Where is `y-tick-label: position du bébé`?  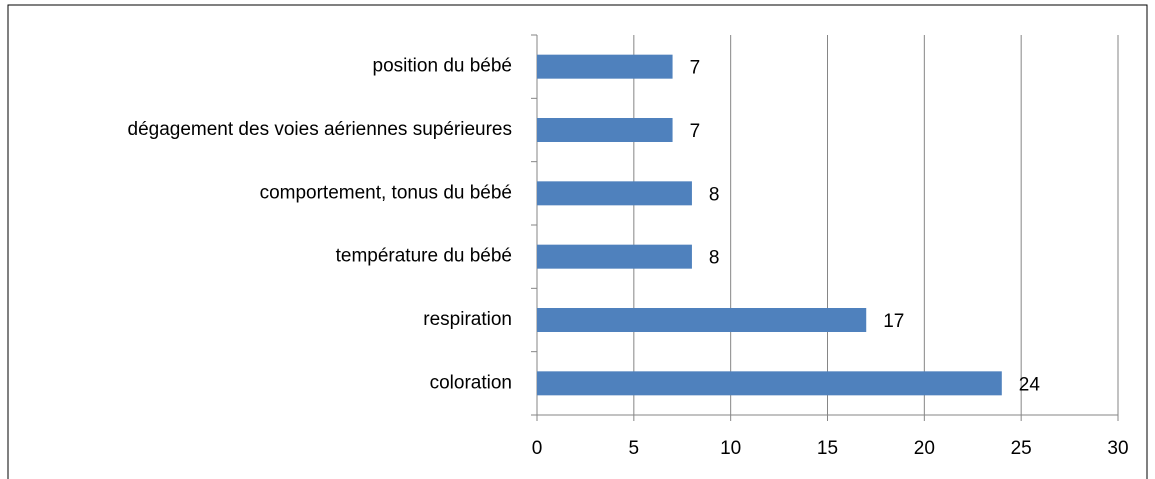
y-tick-label: position du bébé is located at coordinates (442, 66).